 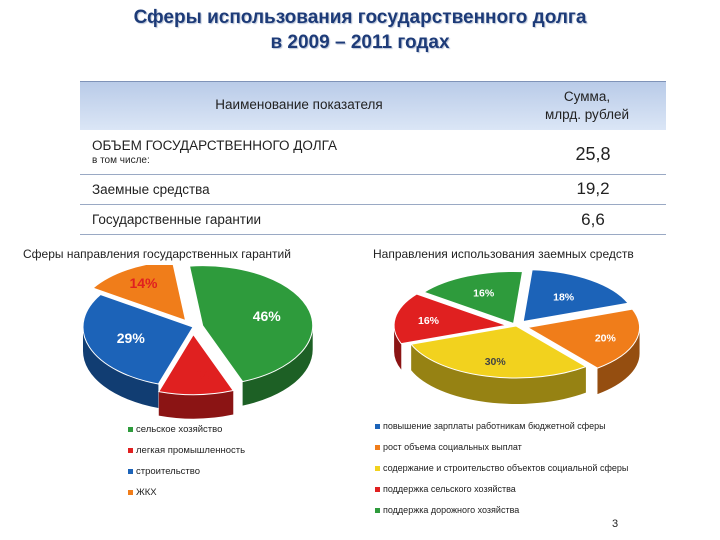 What do you see at coordinates (267, 316) in the screenshot?
I see `pie-slice-label: 46%` at bounding box center [267, 316].